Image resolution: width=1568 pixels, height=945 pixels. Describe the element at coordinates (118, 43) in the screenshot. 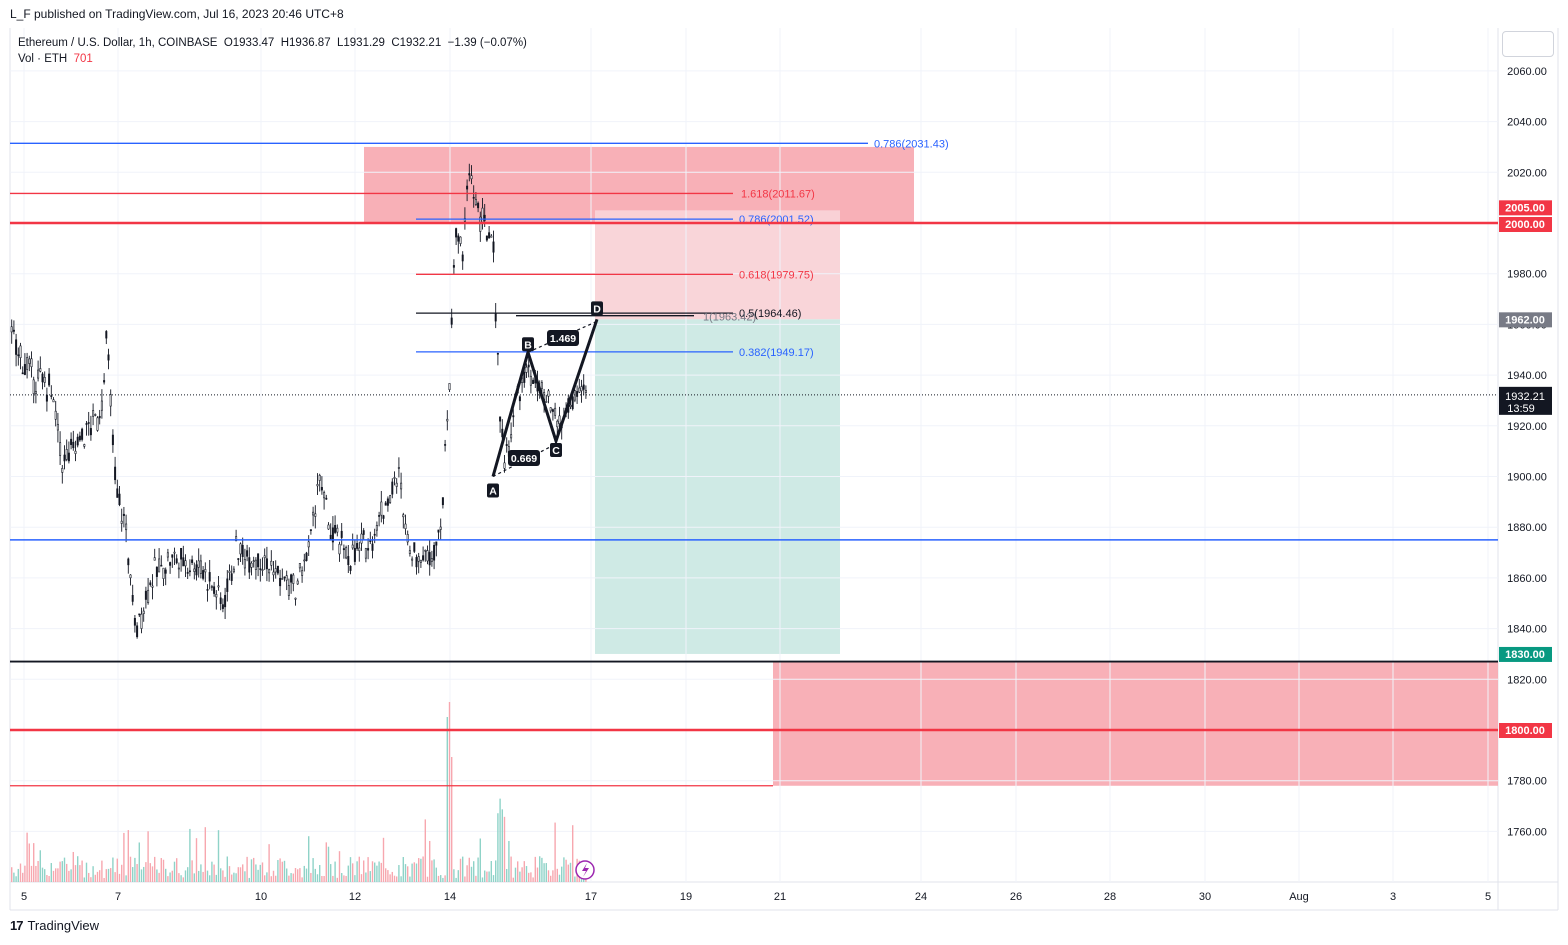

I see `symbol-name: Ethereum / U.S. Dollar, 1h, COINBASE` at that location.